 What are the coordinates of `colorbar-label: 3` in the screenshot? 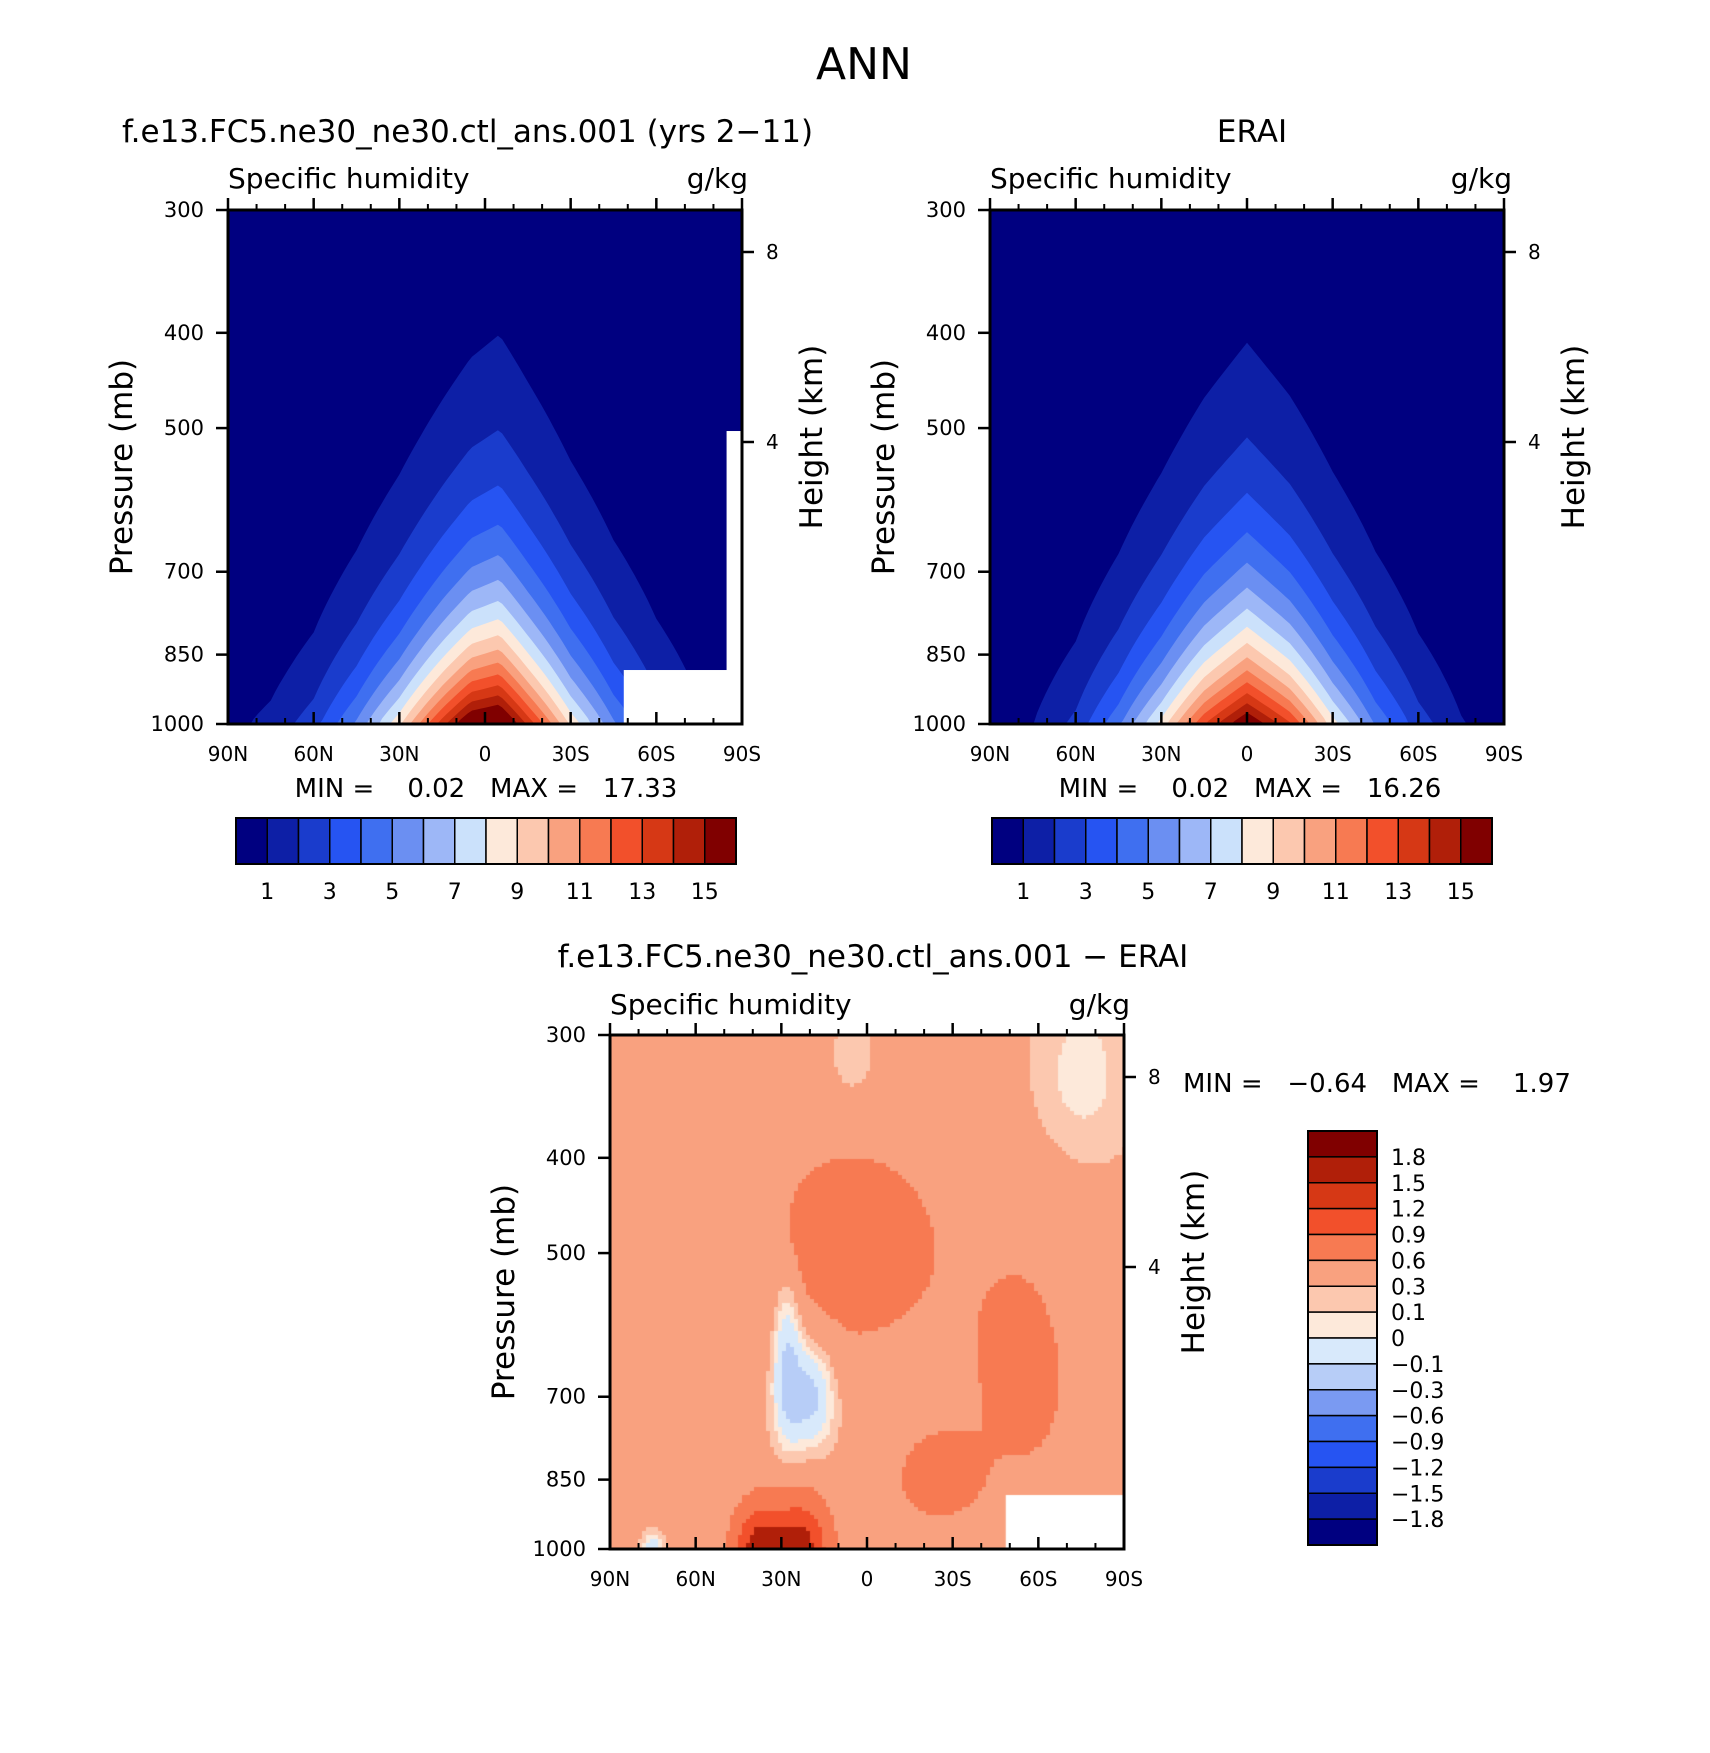 It's located at (1086, 892).